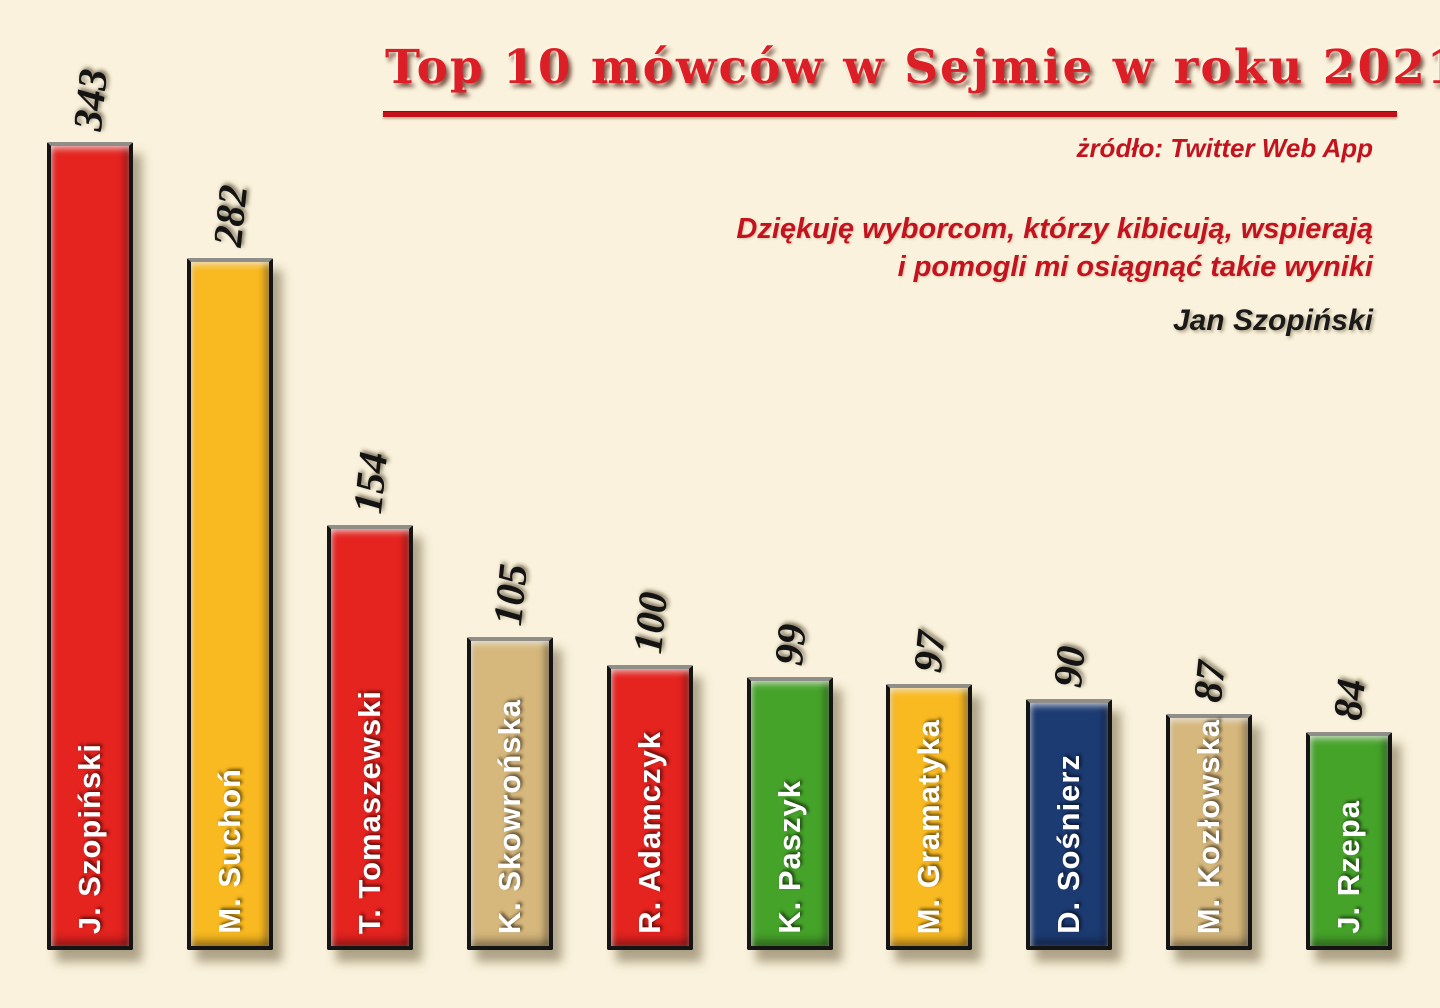 The image size is (1440, 1008). Describe the element at coordinates (509, 594) in the screenshot. I see `bar-value-label: 105` at that location.